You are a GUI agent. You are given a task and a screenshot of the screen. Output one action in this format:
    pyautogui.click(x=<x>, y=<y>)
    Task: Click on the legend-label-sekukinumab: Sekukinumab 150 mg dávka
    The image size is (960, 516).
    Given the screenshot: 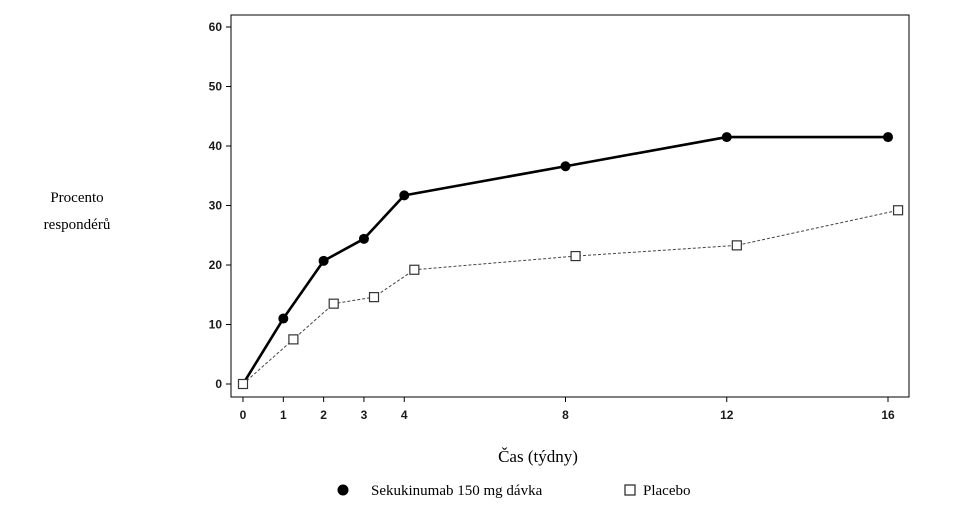 What is the action you would take?
    pyautogui.click(x=457, y=491)
    